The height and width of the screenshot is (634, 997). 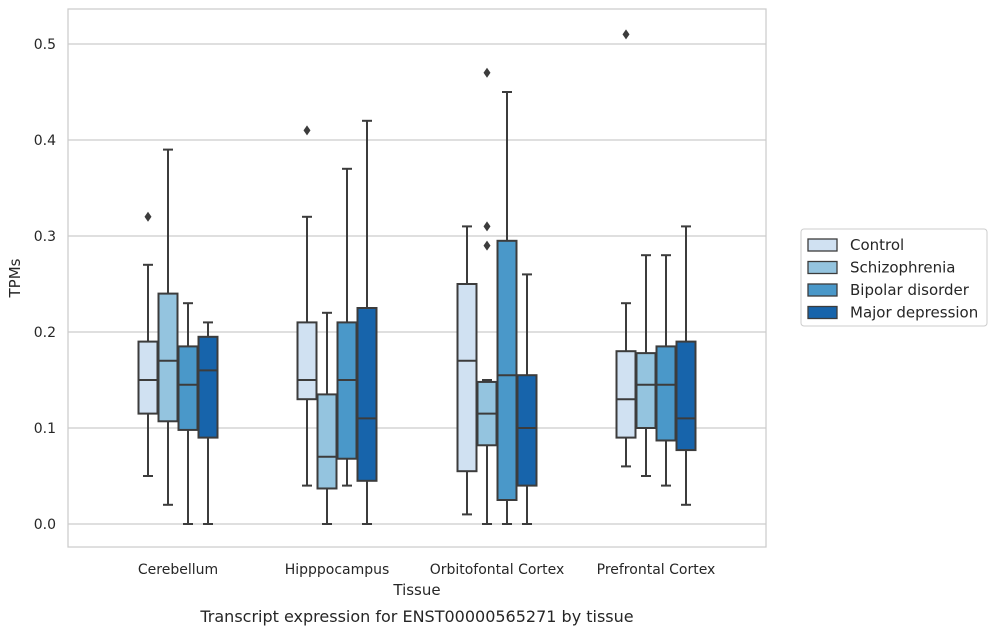 What do you see at coordinates (914, 313) in the screenshot?
I see `legend-label: Major depression` at bounding box center [914, 313].